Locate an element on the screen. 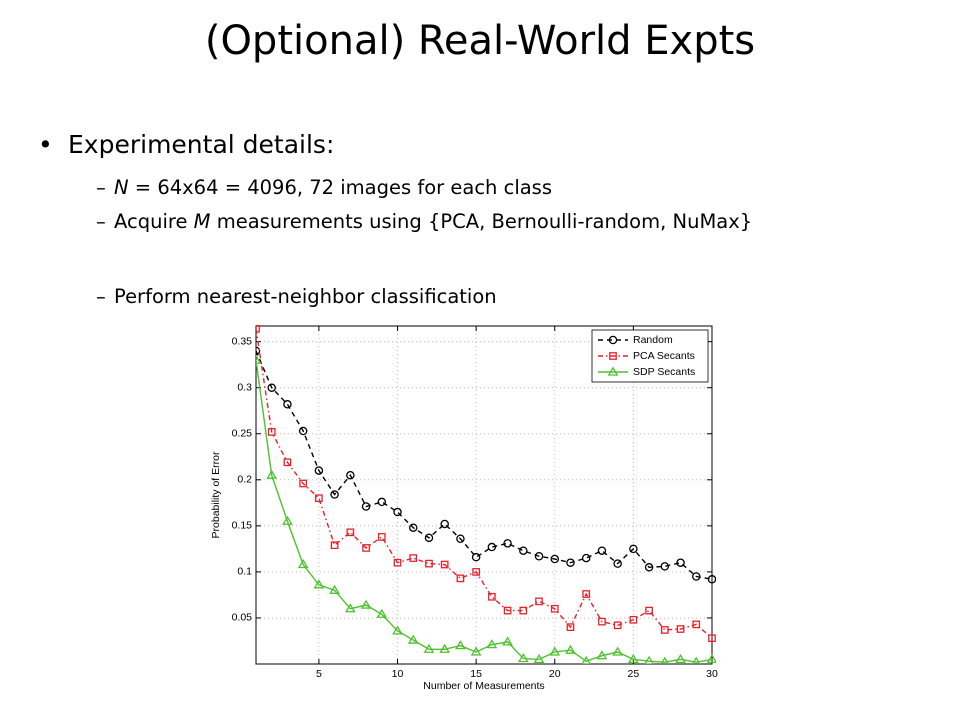  y-tick-label: 0.25 is located at coordinates (242, 434).